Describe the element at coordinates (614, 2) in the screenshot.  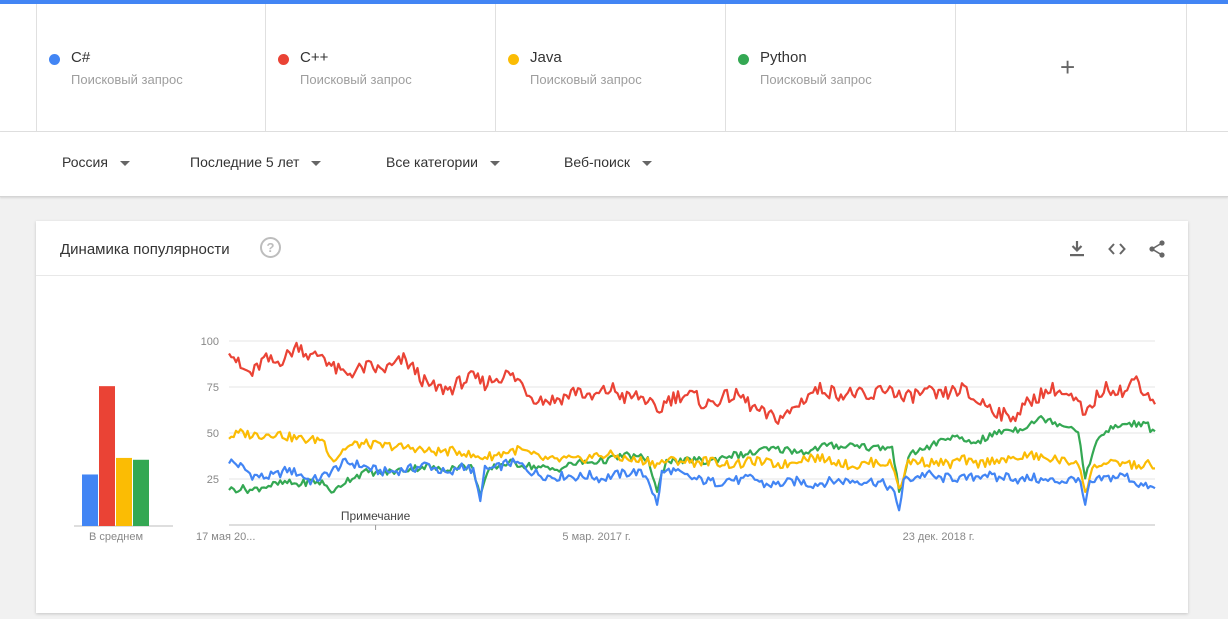
I see `top-accent-bar` at that location.